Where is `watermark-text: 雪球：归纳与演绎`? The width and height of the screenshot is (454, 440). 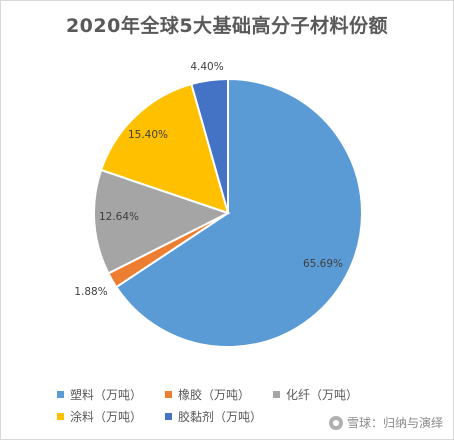
watermark-text: 雪球：归纳与演绎 is located at coordinates (394, 423).